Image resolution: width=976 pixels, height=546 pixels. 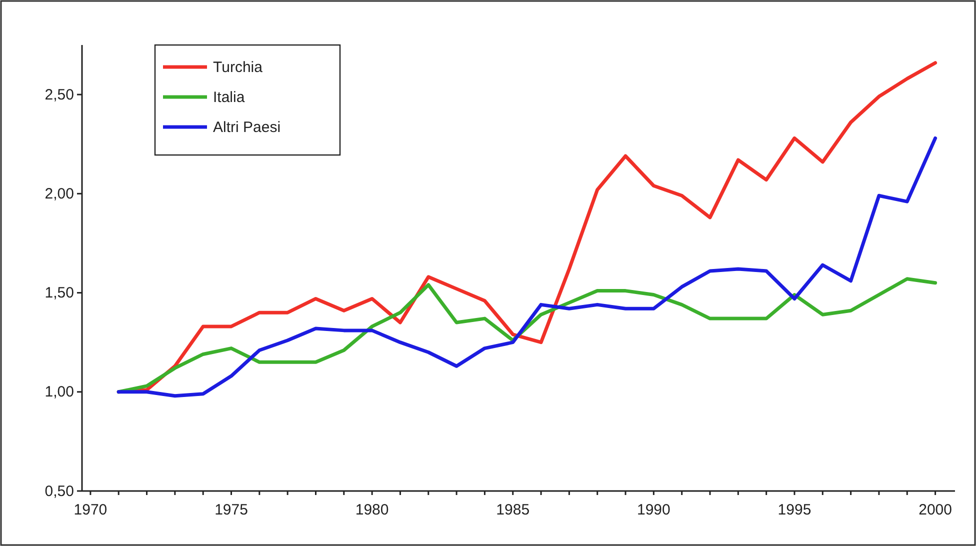 I want to click on y-tick-label: 2,50, so click(x=59, y=95).